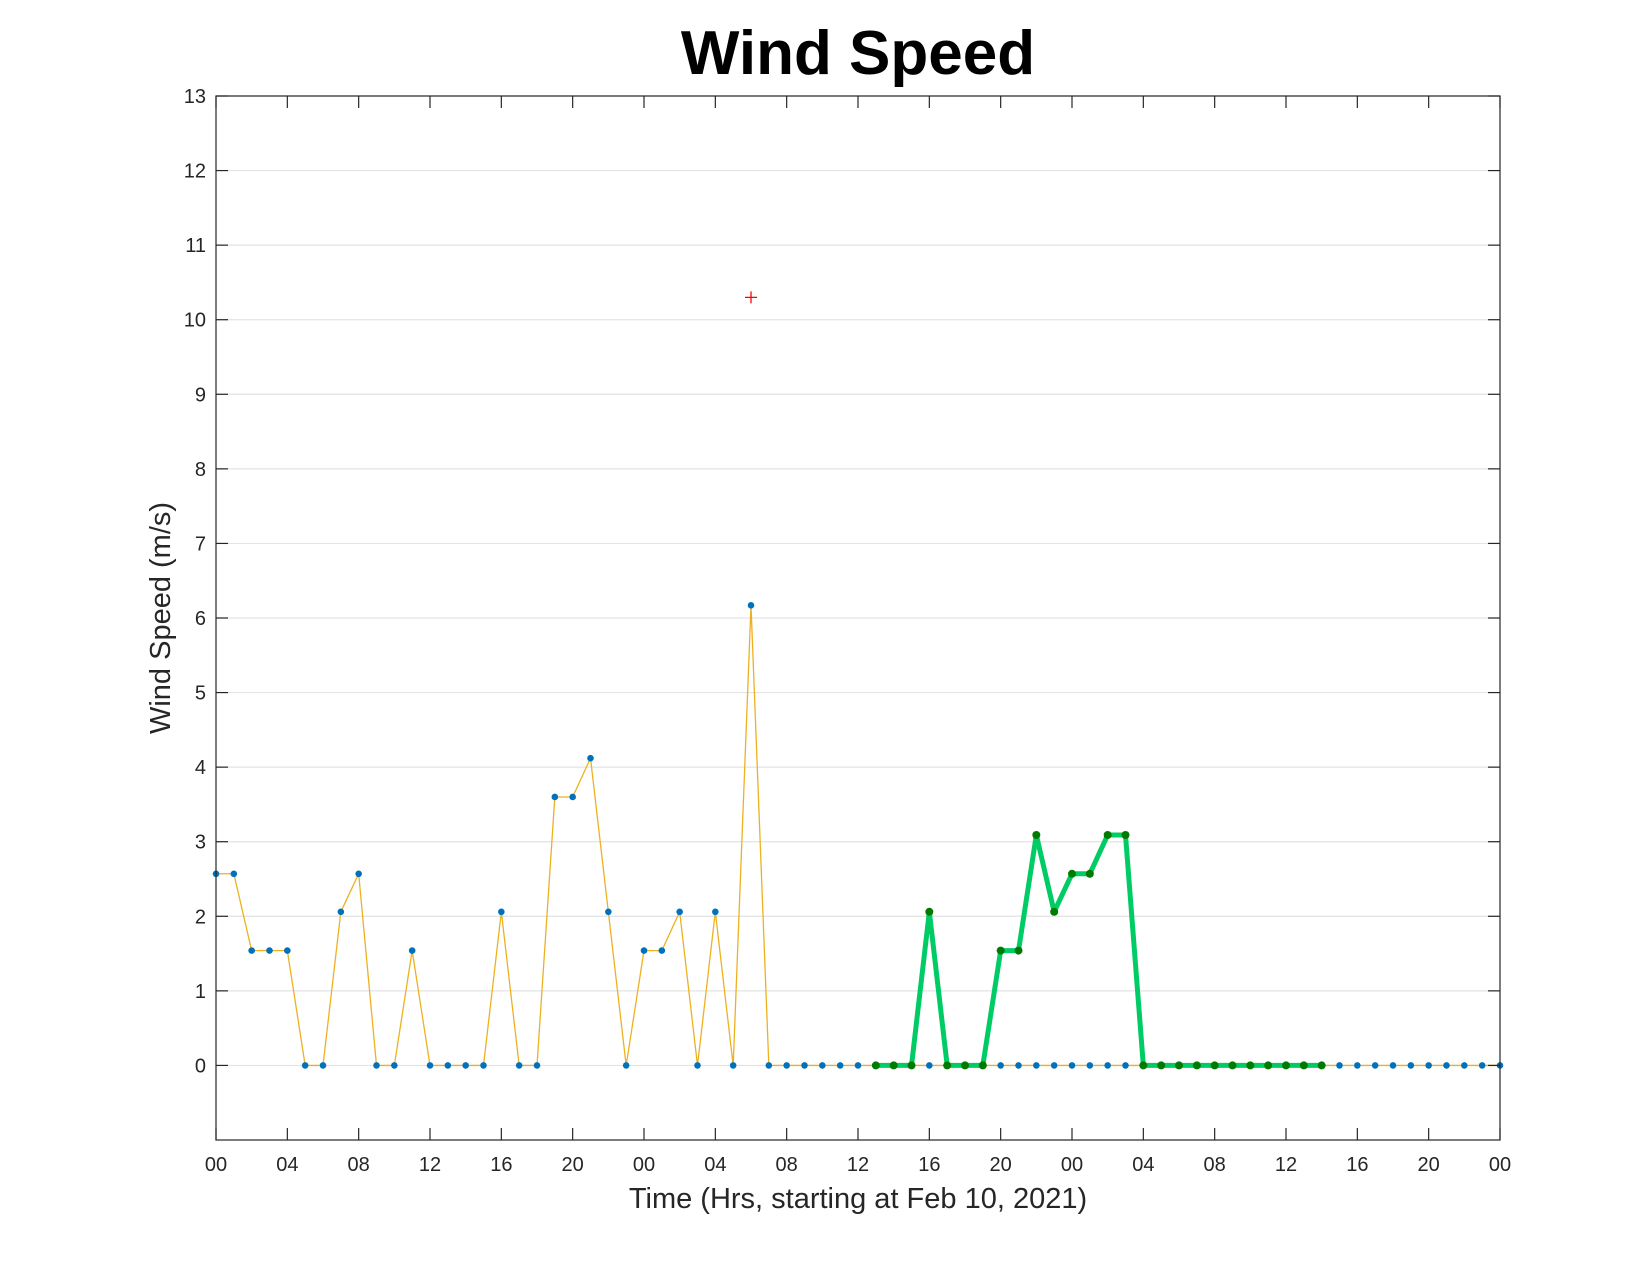 This screenshot has height=1275, width=1650. Describe the element at coordinates (195, 172) in the screenshot. I see `y-tick-label: 12` at that location.